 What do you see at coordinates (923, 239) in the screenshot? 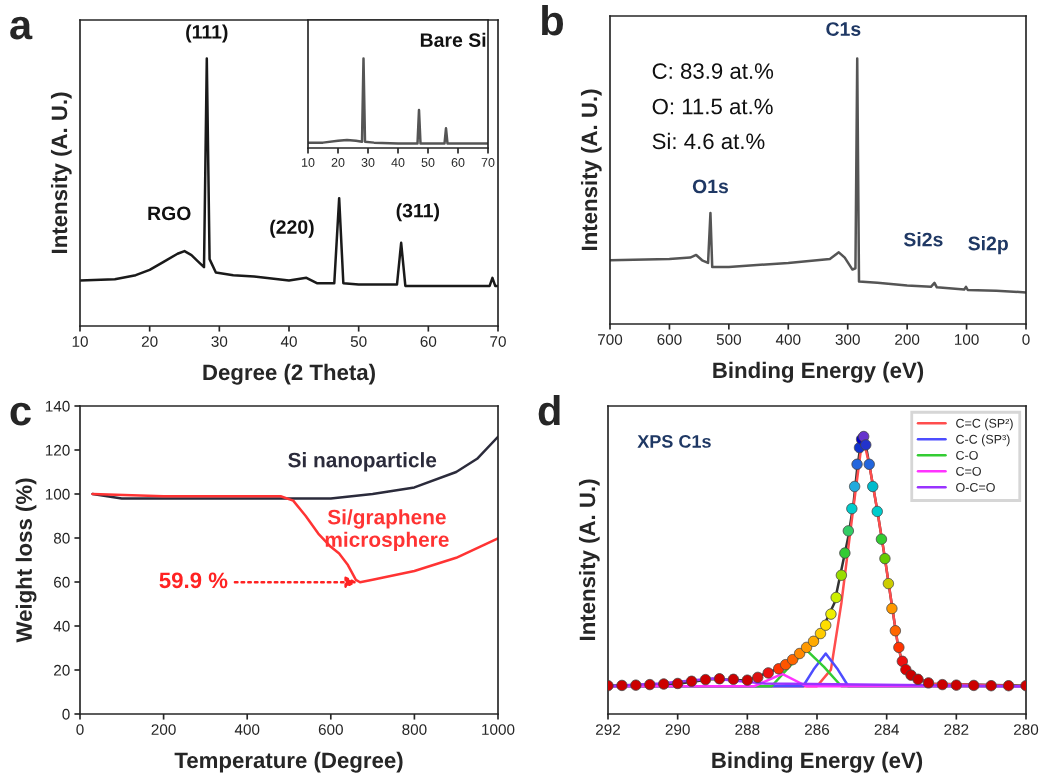
I see `annotation: Si2s` at bounding box center [923, 239].